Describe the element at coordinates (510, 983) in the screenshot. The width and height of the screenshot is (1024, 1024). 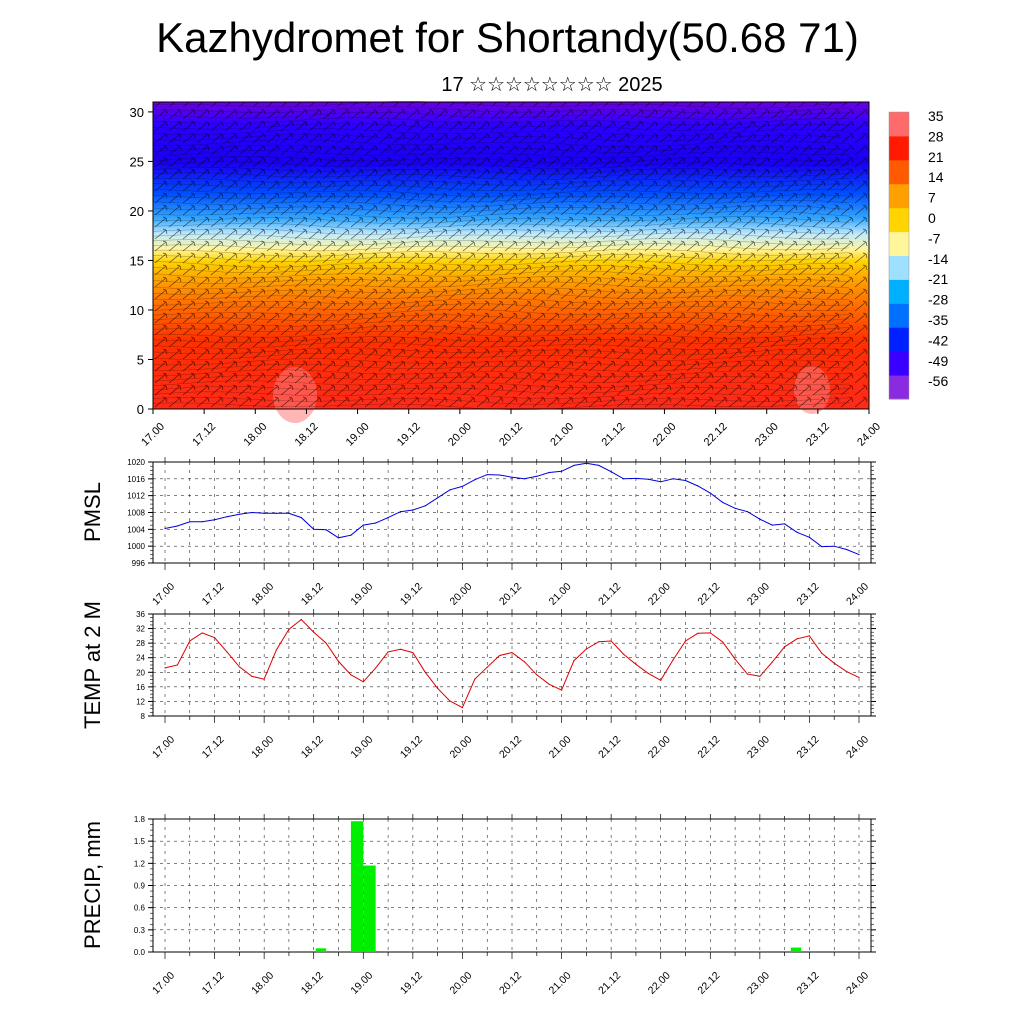
I see `x-tick-label: 20.12` at that location.